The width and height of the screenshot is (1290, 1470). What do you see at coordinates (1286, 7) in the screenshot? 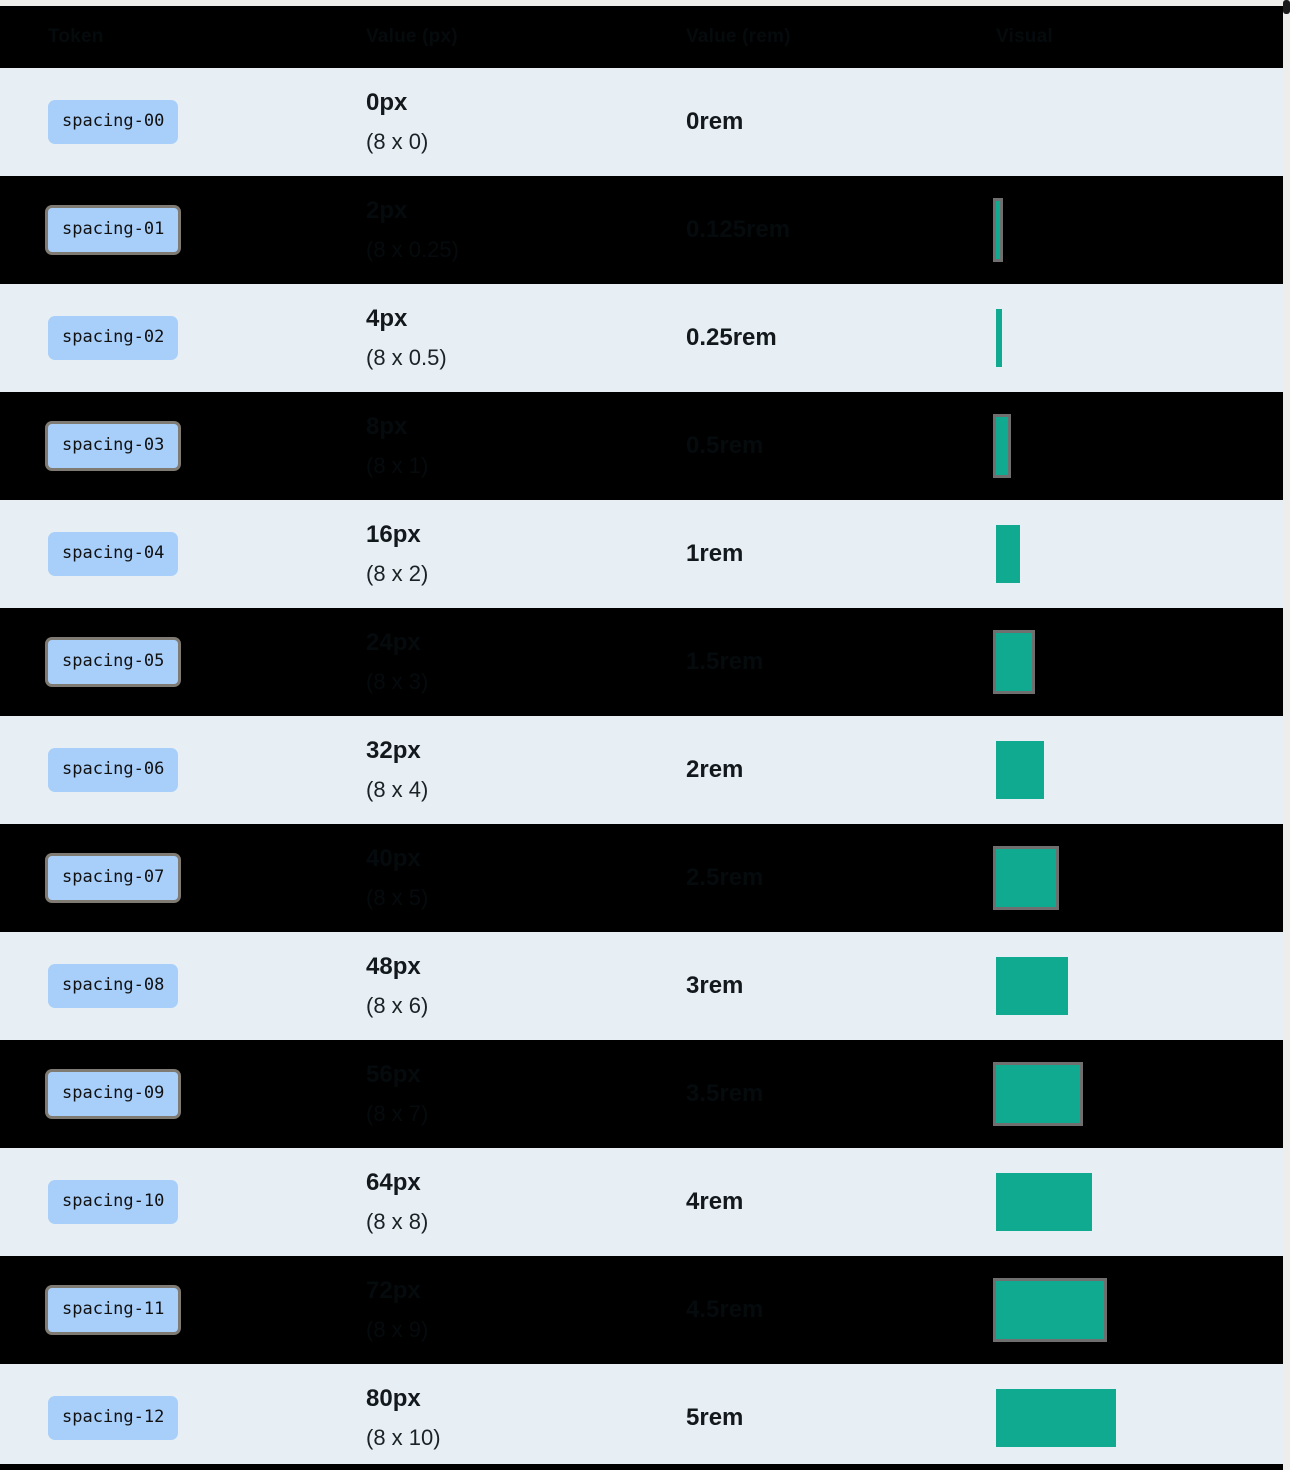
I see `vertical-scrollbar-thumb` at bounding box center [1286, 7].